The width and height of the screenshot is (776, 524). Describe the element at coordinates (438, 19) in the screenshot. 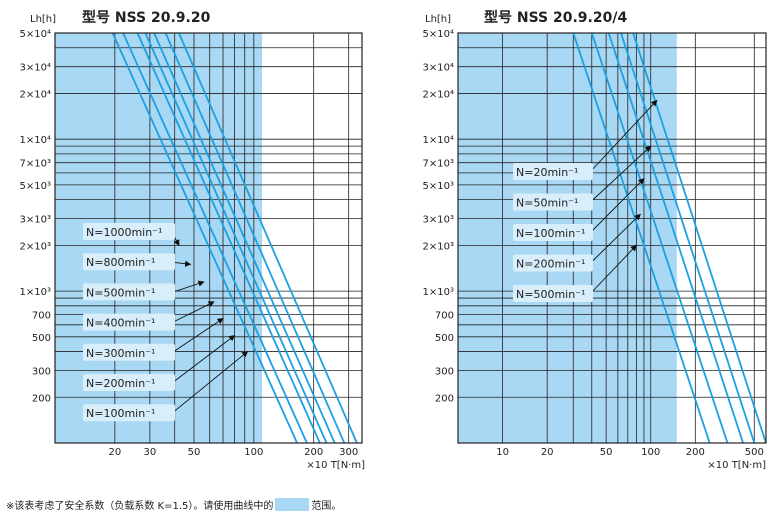

I see `y-axis-label: Lh[h]` at that location.